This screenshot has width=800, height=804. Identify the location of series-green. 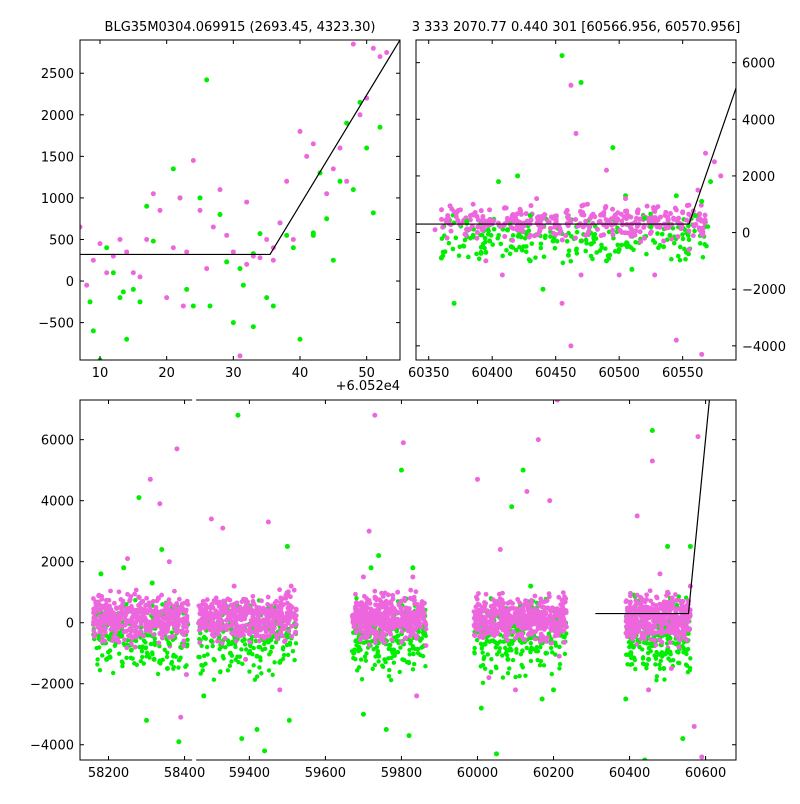
(576, 179).